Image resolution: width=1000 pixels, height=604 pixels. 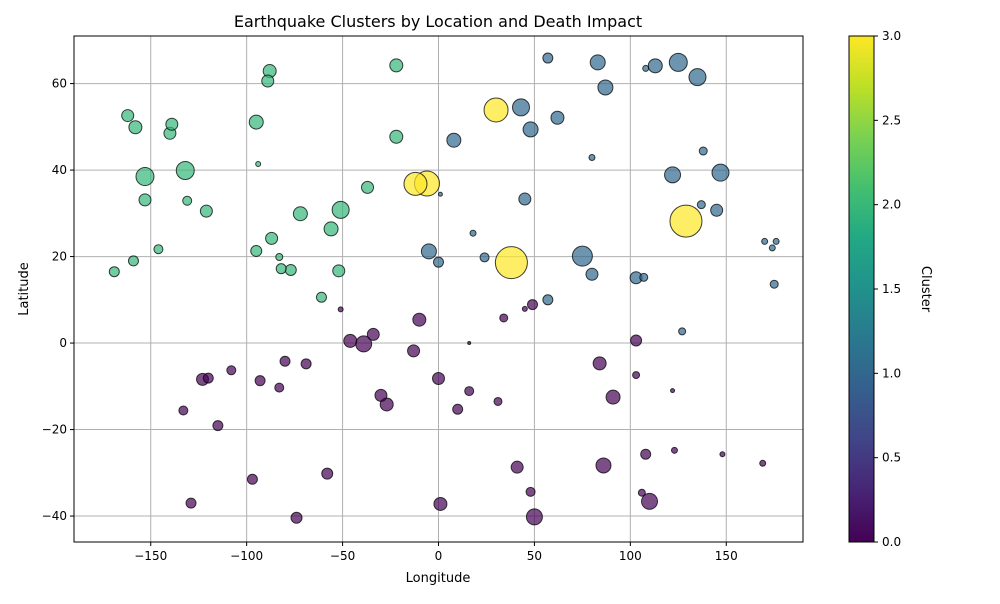 What do you see at coordinates (58, 300) in the screenshot?
I see `y-axis-ticks: −40 −20 0 20 40 60` at bounding box center [58, 300].